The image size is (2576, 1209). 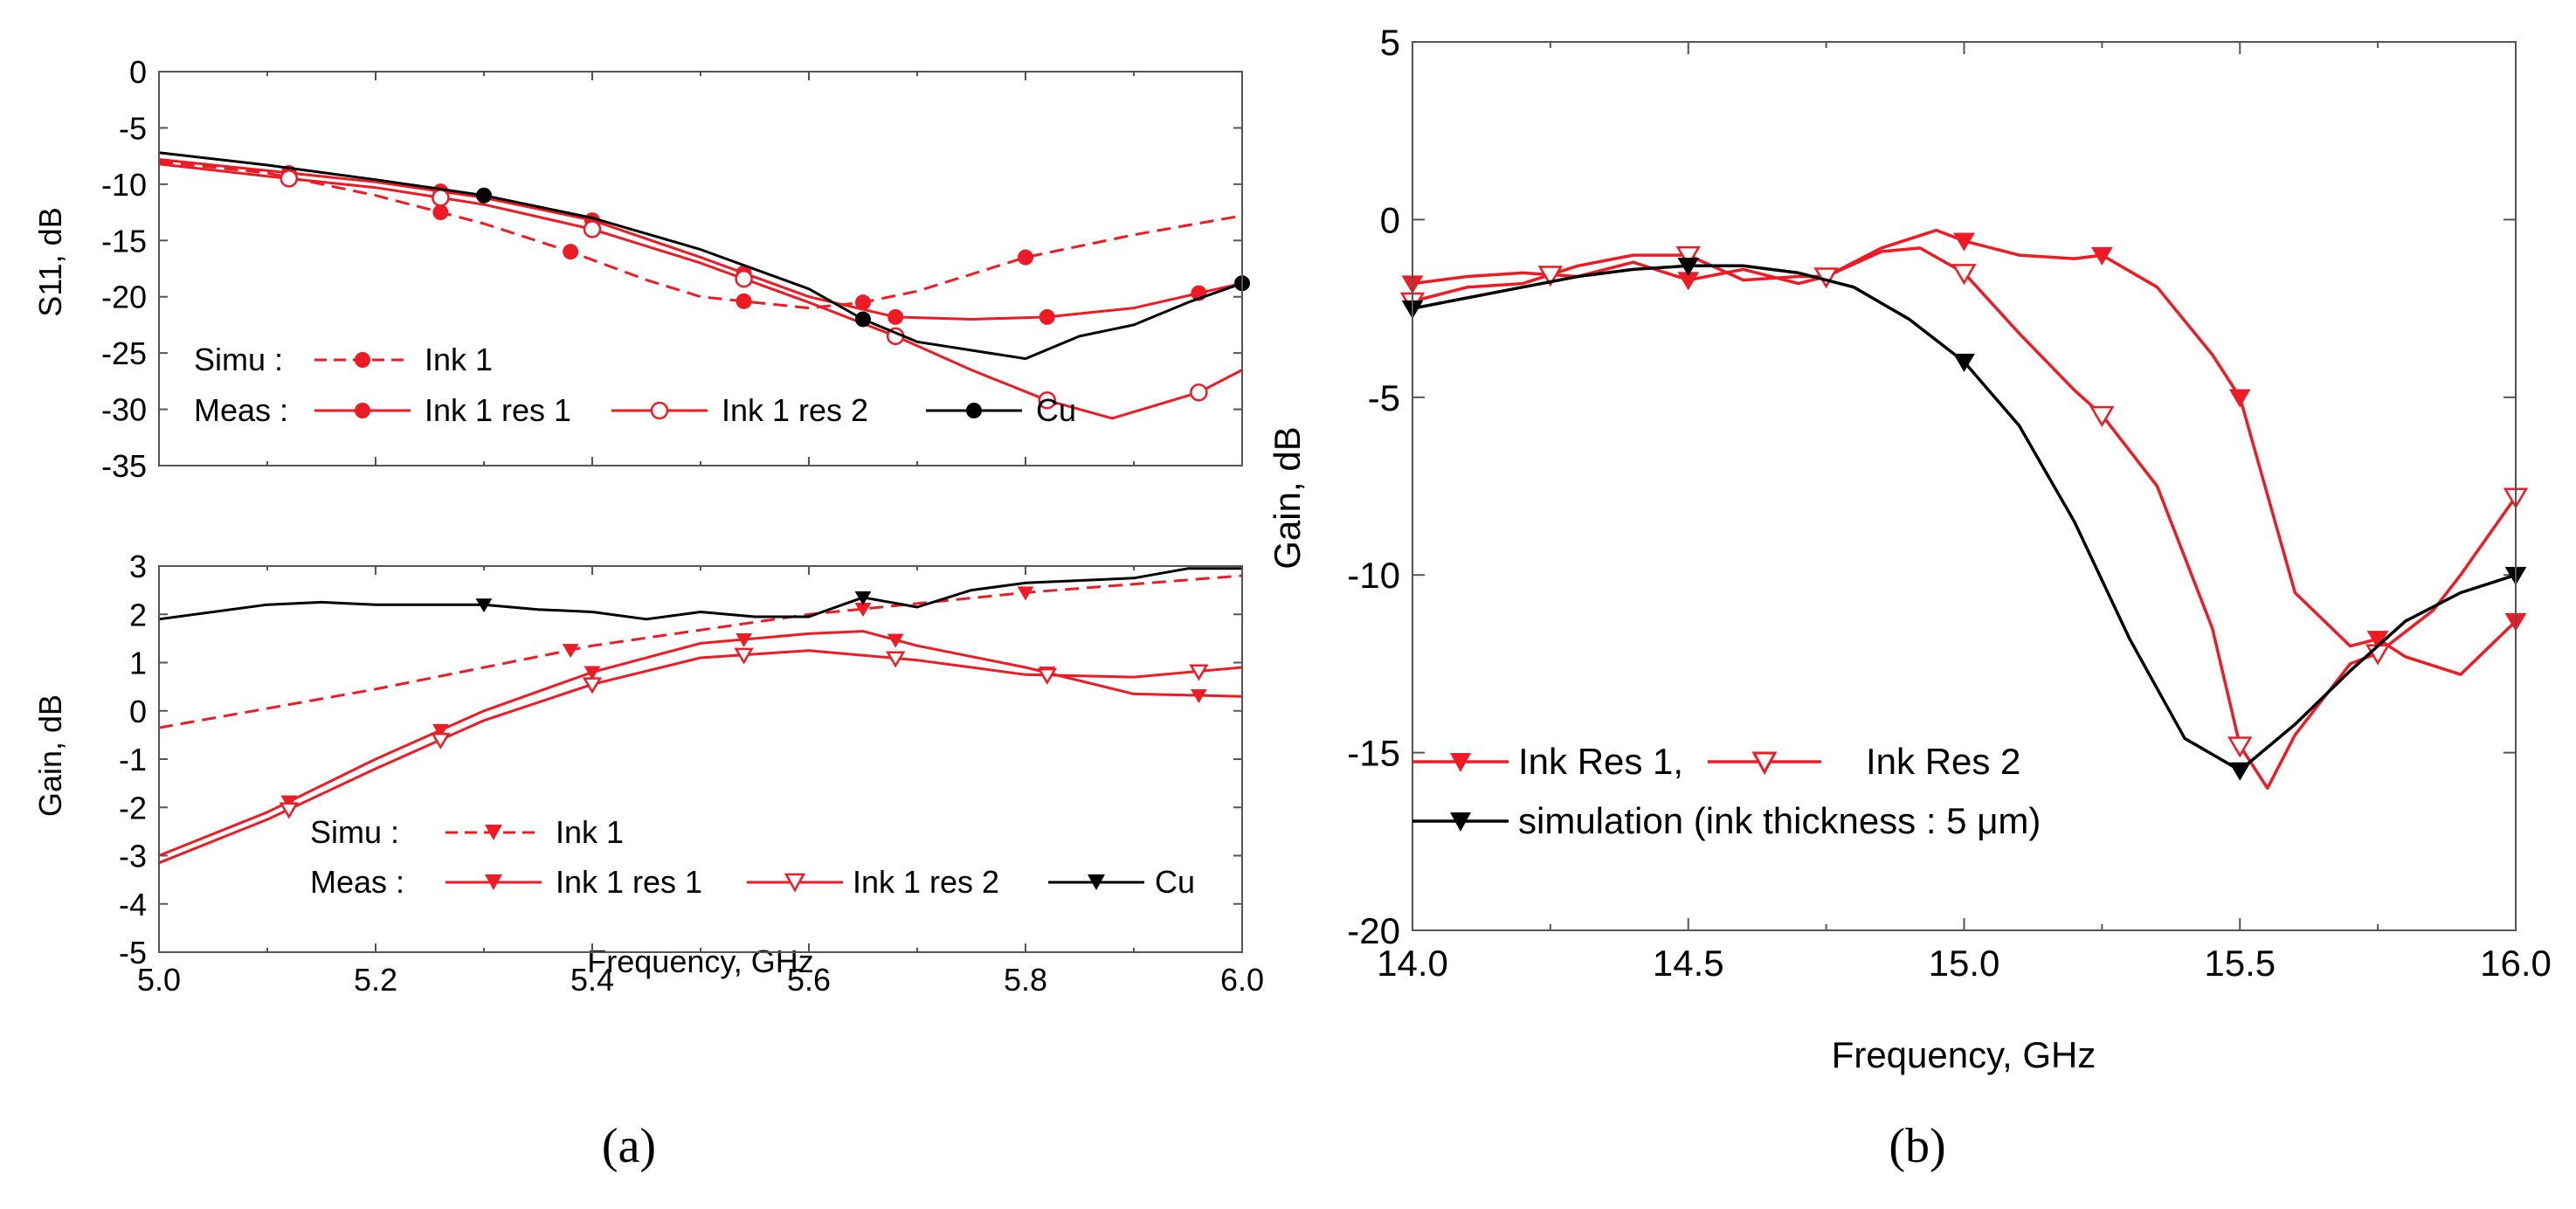 What do you see at coordinates (241, 410) in the screenshot?
I see `a-top-legend-meas: Meas :` at bounding box center [241, 410].